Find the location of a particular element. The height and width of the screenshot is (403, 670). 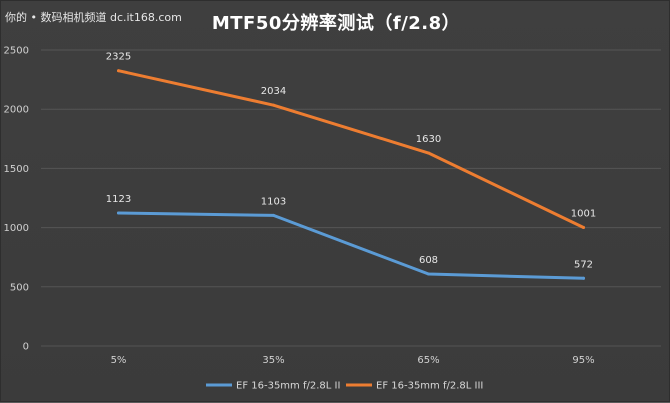

chart-title: MTF50分辨率测试（f/2.8） is located at coordinates (336, 23).